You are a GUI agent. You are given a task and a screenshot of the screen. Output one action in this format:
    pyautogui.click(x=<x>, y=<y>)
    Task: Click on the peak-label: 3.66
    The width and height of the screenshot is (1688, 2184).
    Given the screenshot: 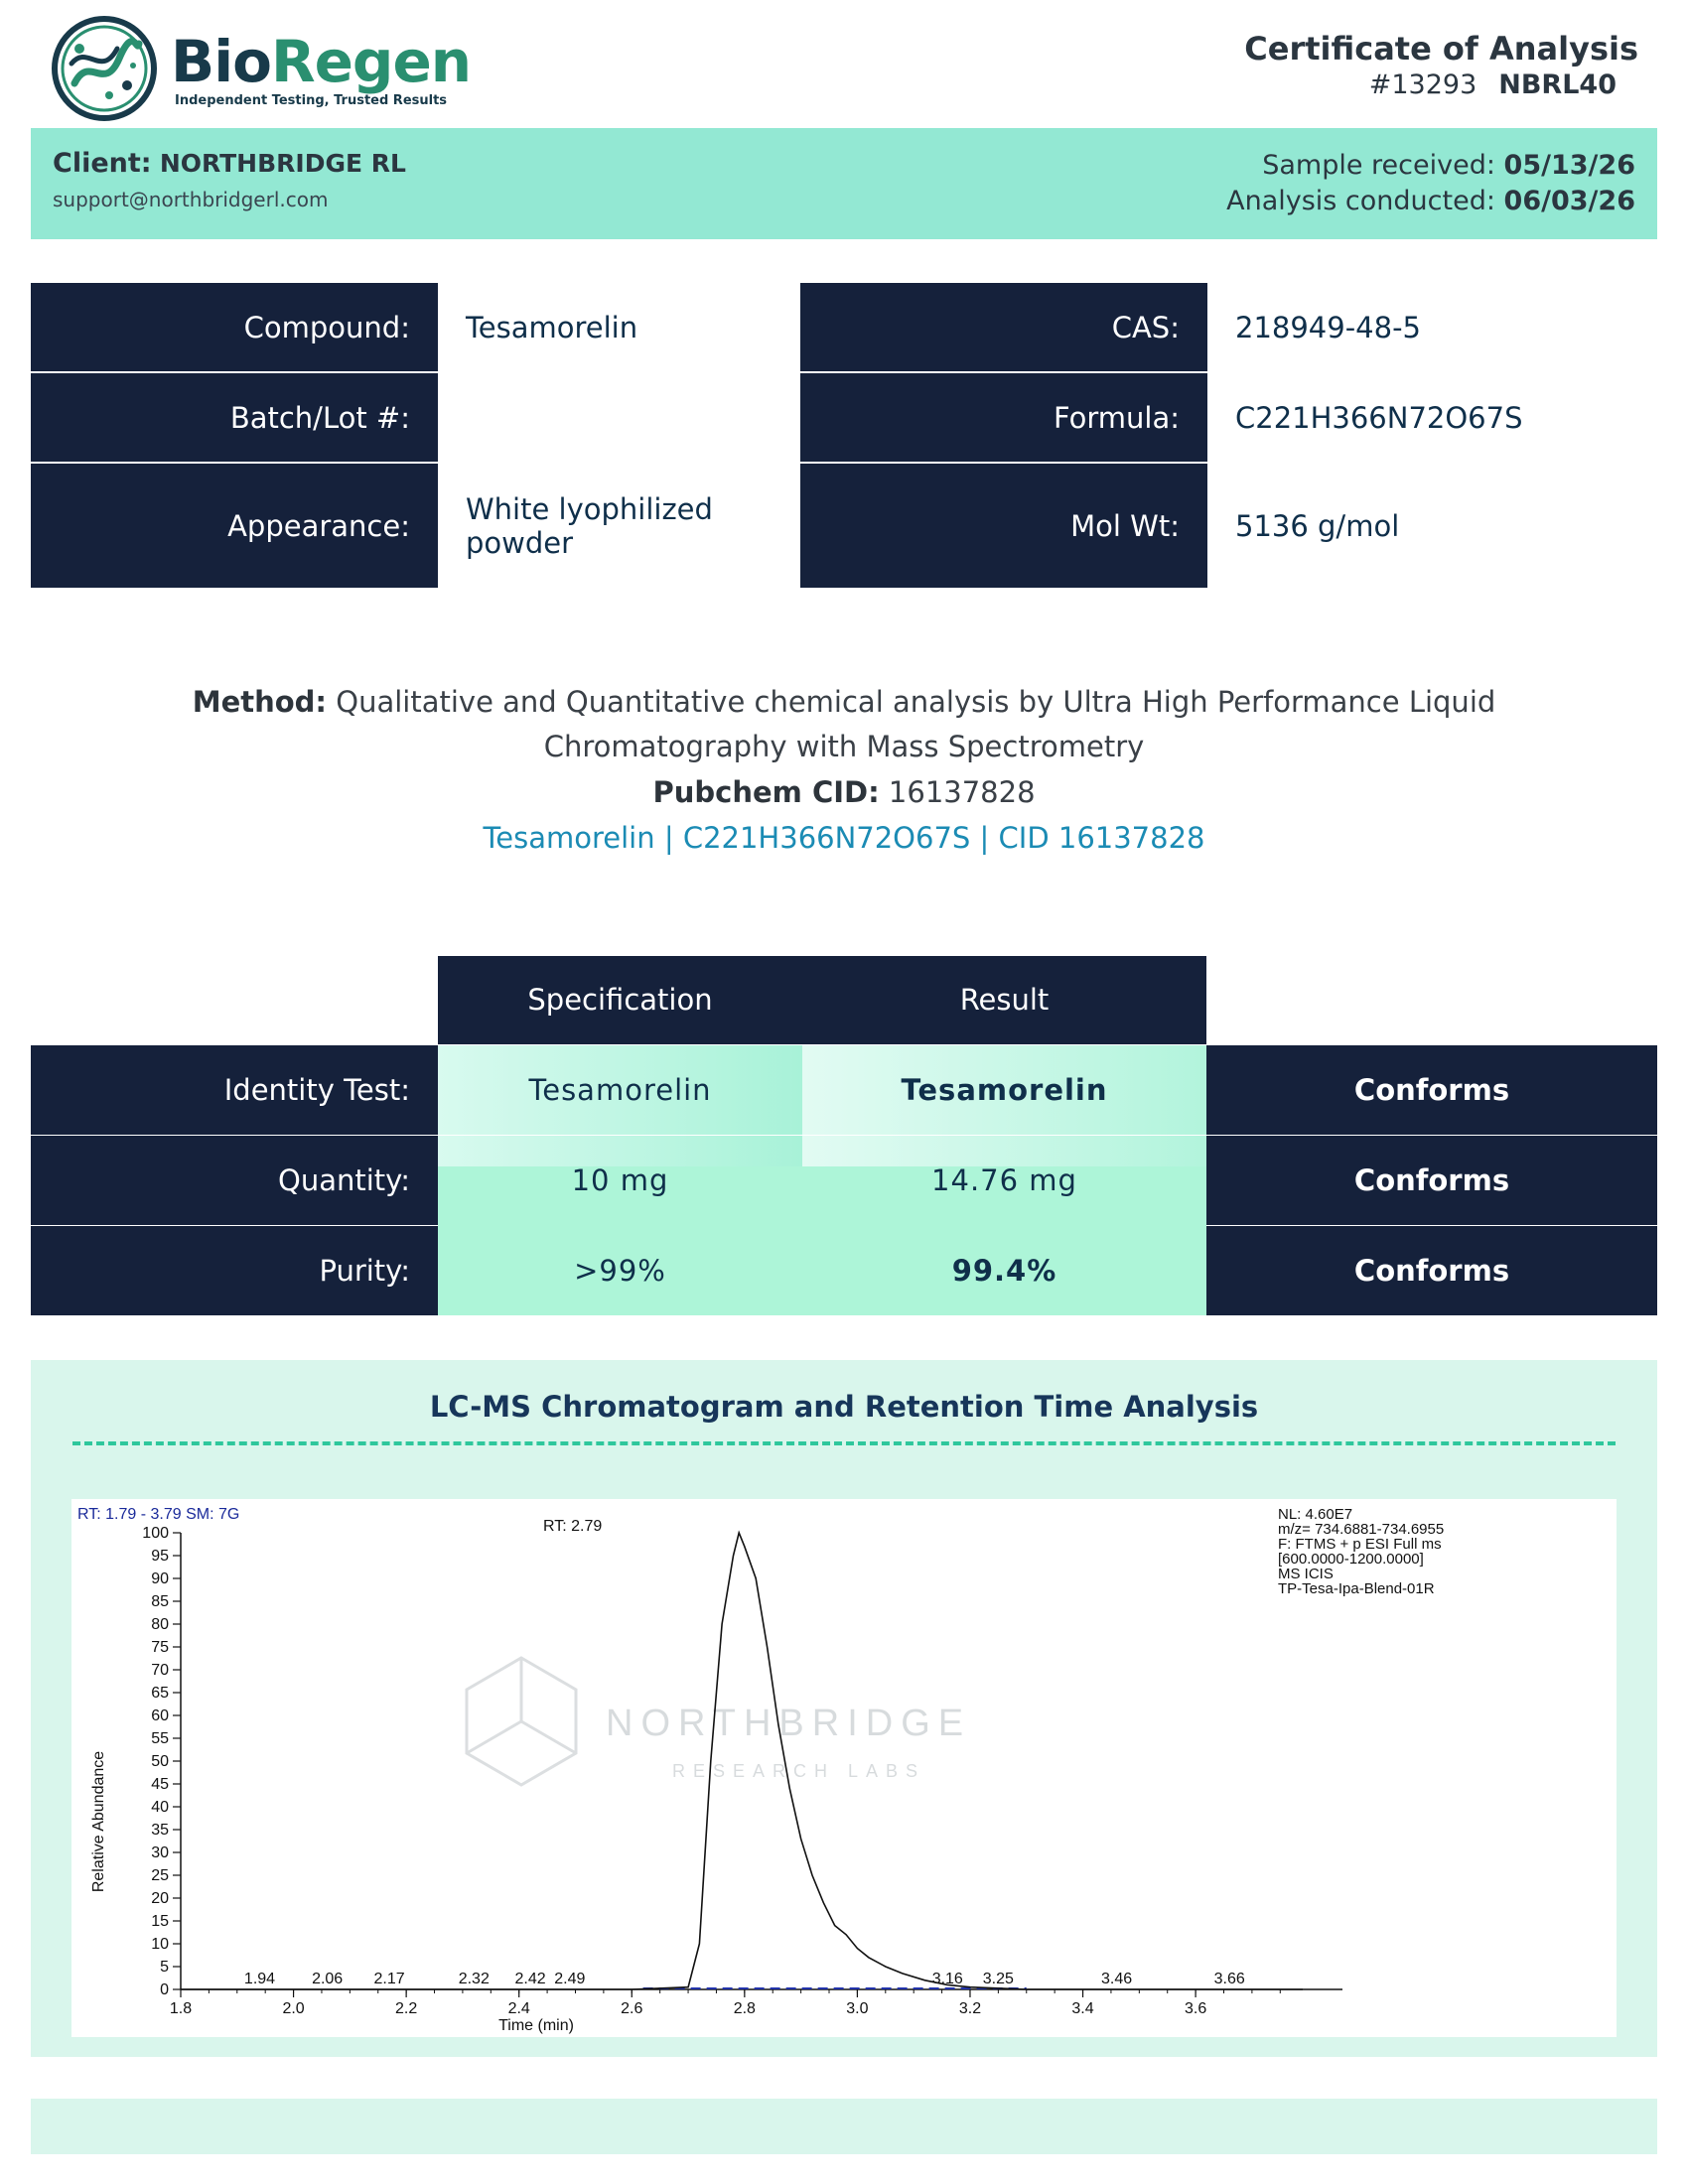 What is the action you would take?
    pyautogui.click(x=1229, y=1979)
    